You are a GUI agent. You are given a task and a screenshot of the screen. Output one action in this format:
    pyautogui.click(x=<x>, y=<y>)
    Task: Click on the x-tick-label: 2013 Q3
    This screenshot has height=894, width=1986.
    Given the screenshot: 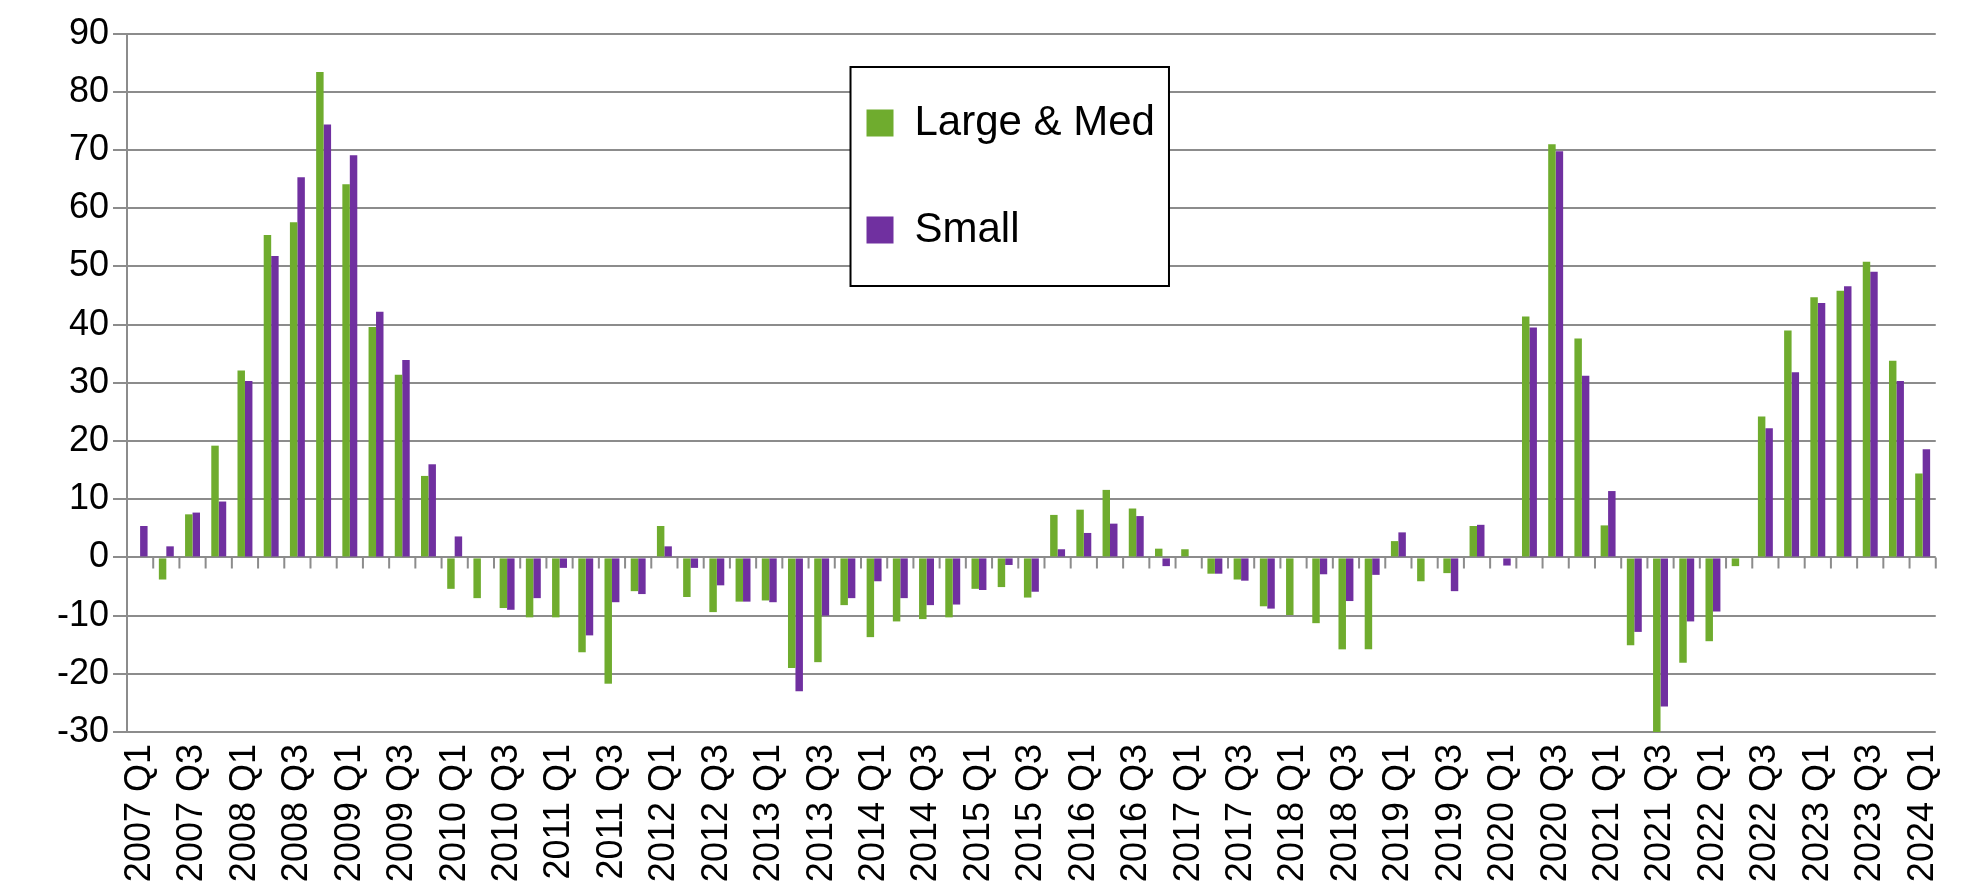 What is the action you would take?
    pyautogui.click(x=819, y=813)
    